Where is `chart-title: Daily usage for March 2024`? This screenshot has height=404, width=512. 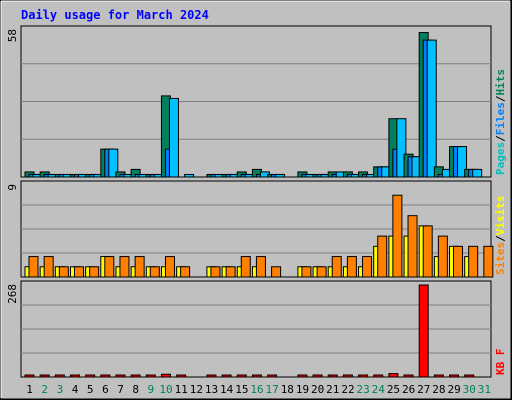 chart-title: Daily usage for March 2024 is located at coordinates (115, 15).